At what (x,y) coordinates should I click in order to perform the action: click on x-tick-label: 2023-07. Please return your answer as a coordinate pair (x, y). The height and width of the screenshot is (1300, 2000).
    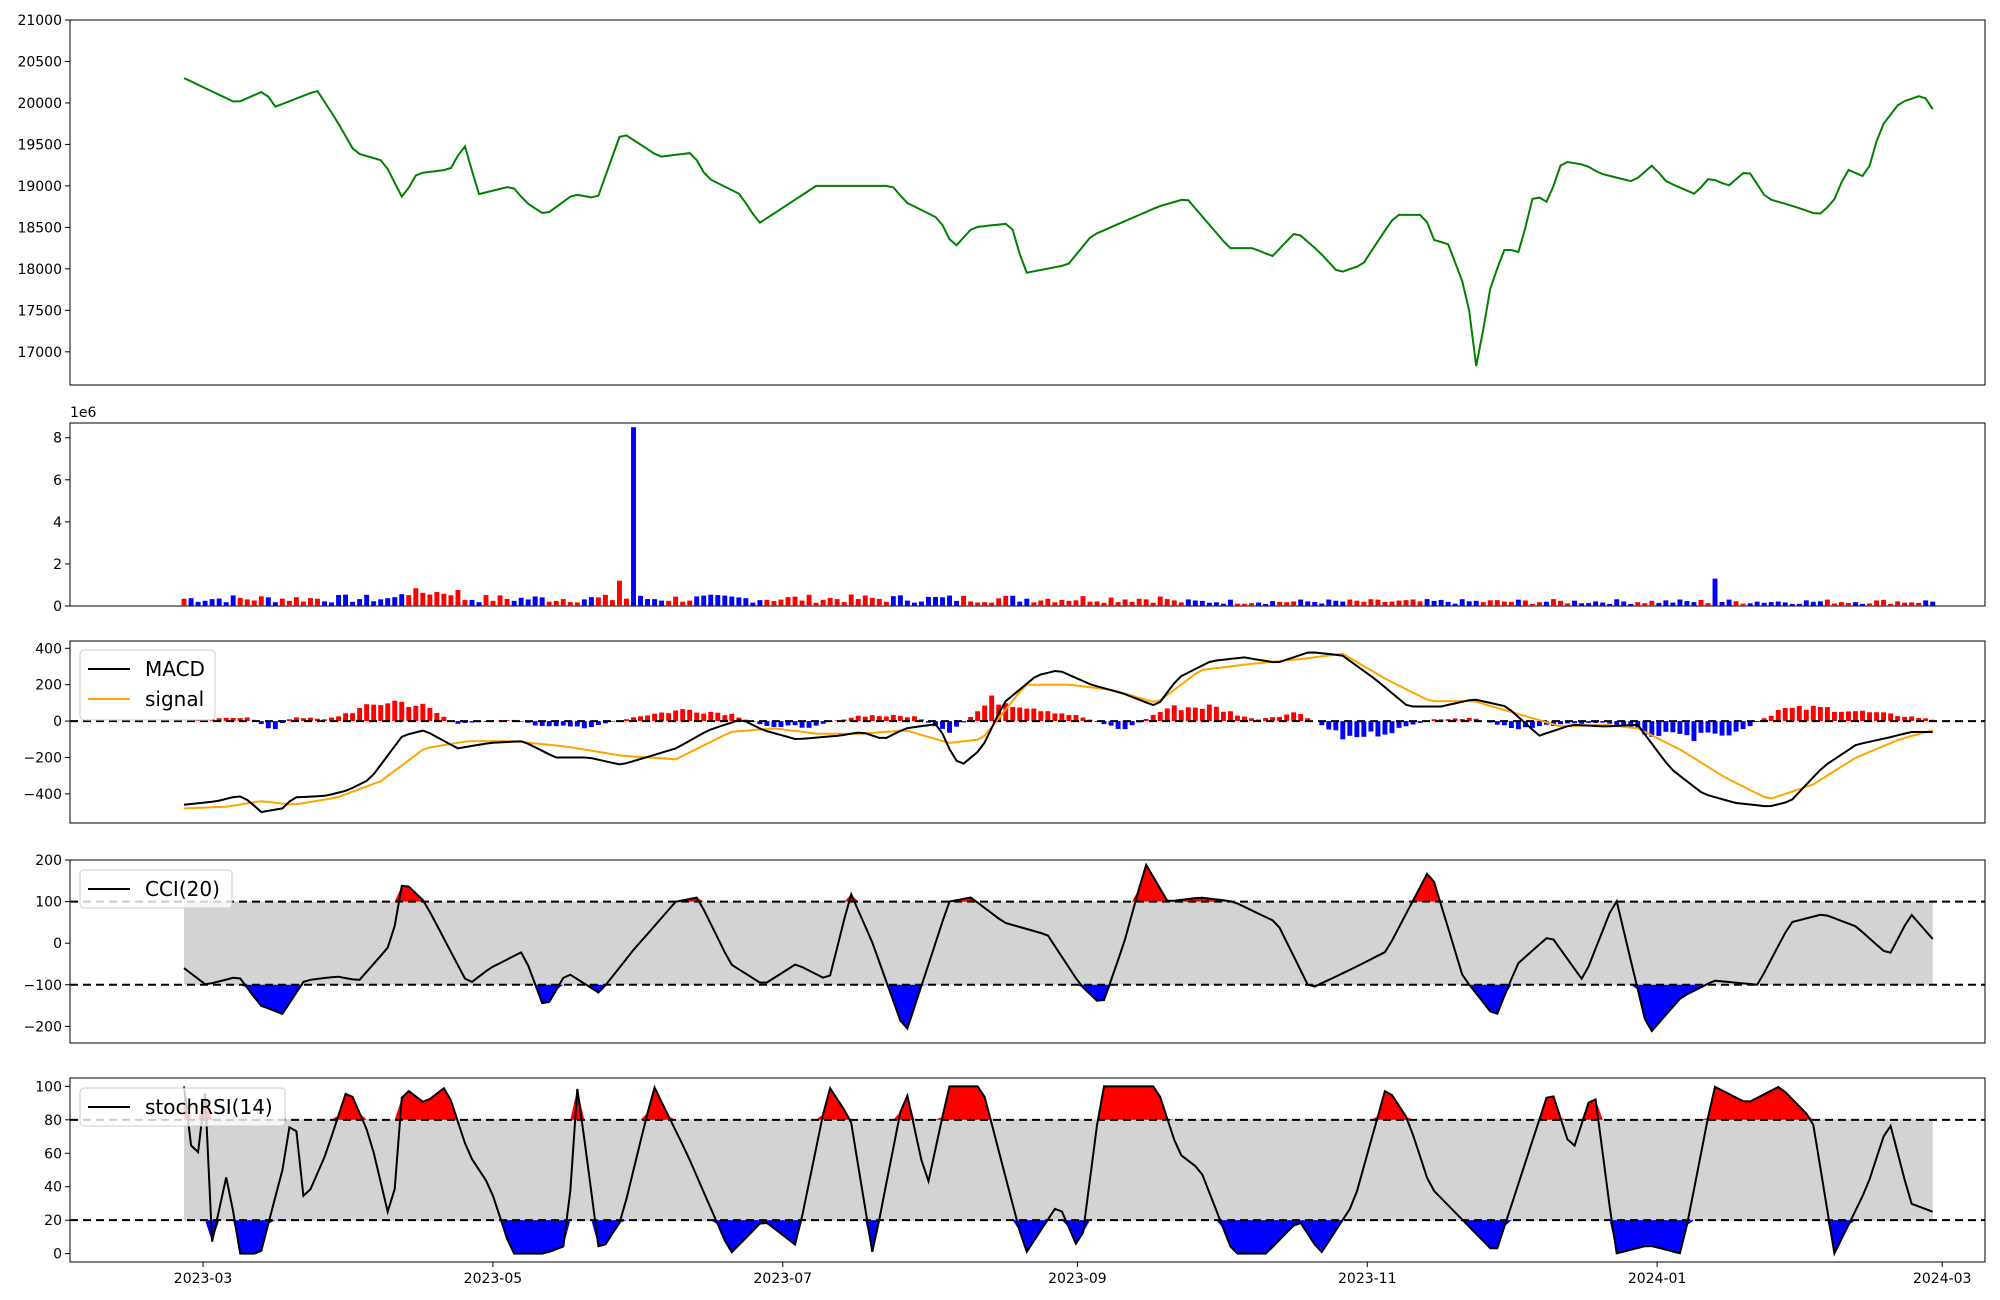
    Looking at the image, I should click on (783, 1279).